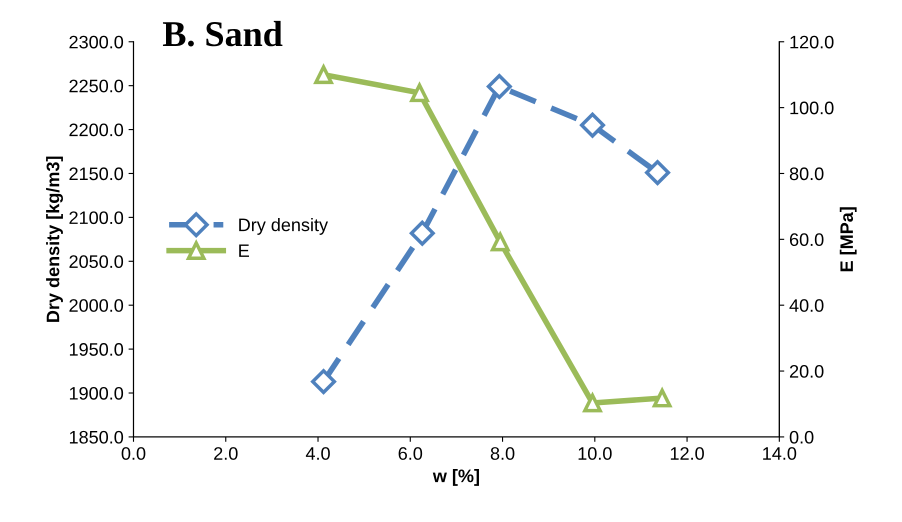 Image resolution: width=902 pixels, height=522 pixels. Describe the element at coordinates (96, 217) in the screenshot. I see `y-tick-label: 2100.0` at that location.